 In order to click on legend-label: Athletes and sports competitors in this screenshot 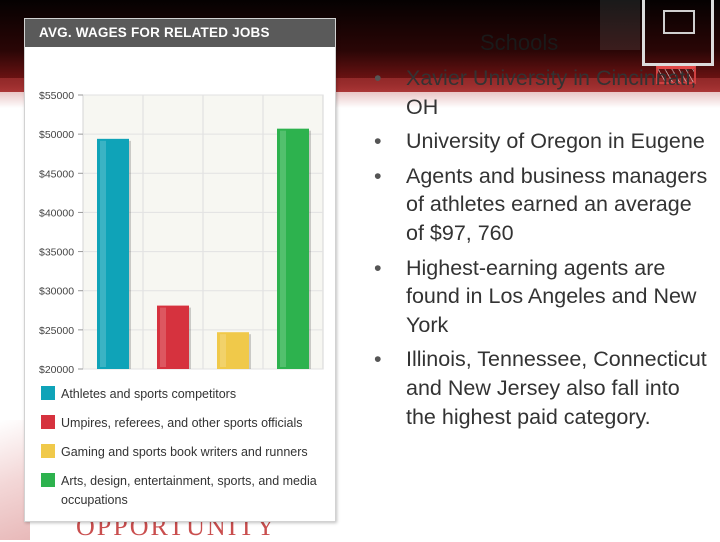, I will do `click(149, 394)`.